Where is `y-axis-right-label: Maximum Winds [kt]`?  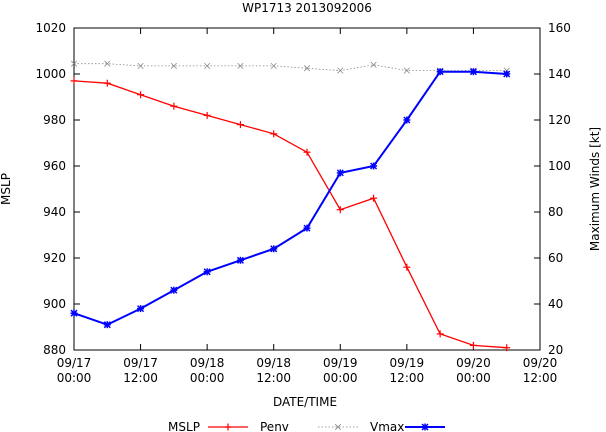 y-axis-right-label: Maximum Winds [kt] is located at coordinates (595, 189).